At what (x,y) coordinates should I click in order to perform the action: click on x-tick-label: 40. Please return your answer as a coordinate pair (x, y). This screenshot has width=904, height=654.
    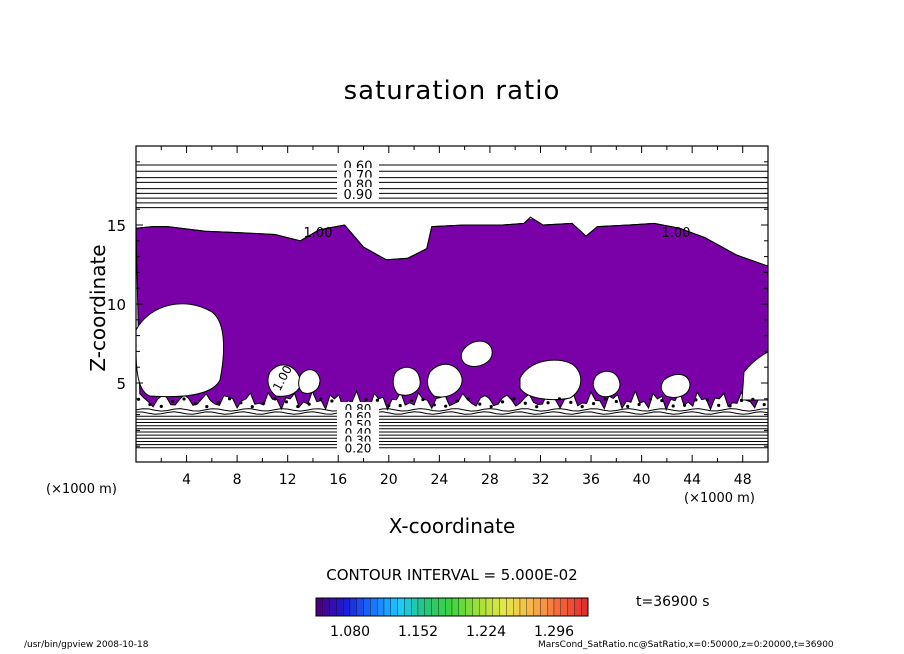
    Looking at the image, I should click on (642, 480).